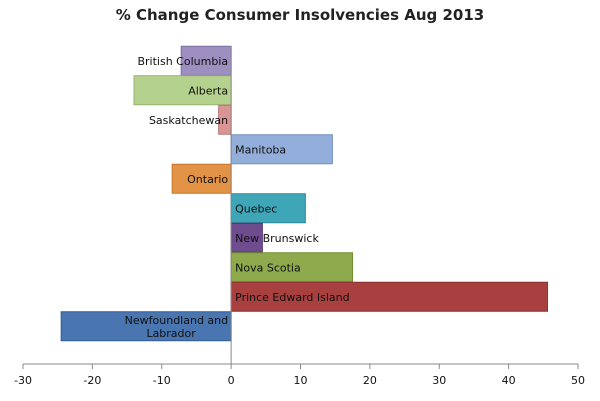  What do you see at coordinates (277, 238) in the screenshot?
I see `bar-label-6: New Brunswick` at bounding box center [277, 238].